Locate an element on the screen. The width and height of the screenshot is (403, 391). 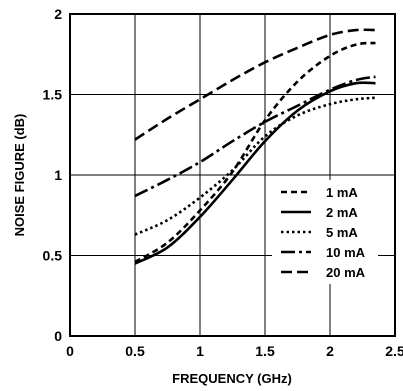
legend-label-2ma: 2 mA is located at coordinates (342, 212).